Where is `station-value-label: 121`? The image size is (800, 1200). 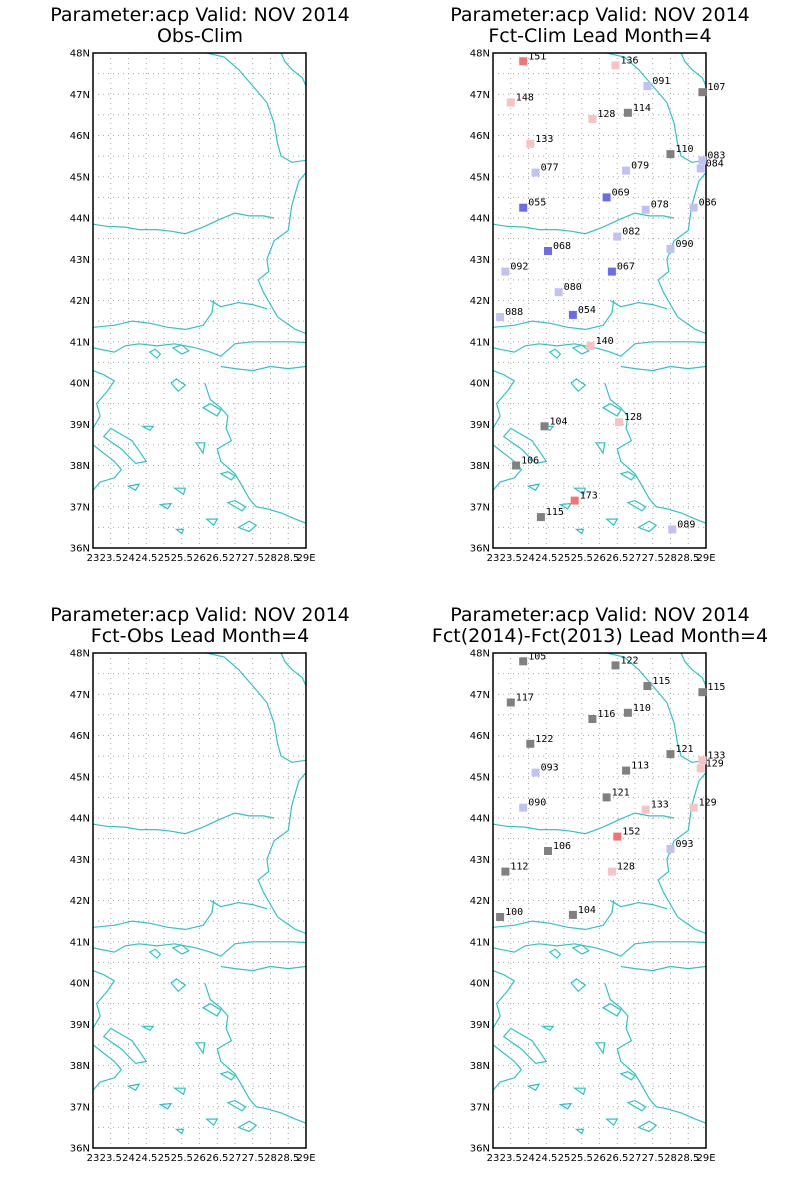 station-value-label: 121 is located at coordinates (685, 749).